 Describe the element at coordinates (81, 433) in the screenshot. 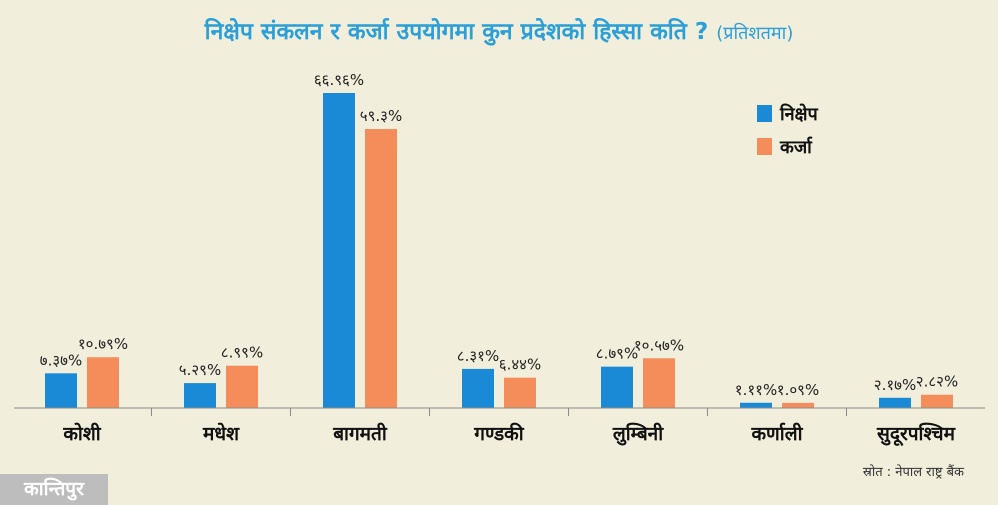

I see `category-label-1: कोशी` at that location.